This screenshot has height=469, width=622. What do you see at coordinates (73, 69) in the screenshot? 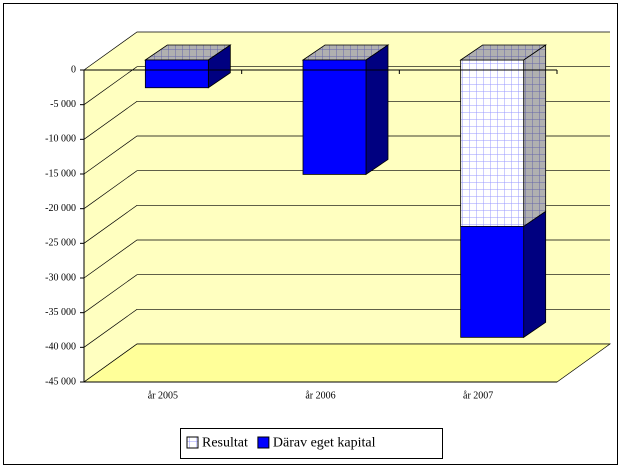
I see `y-tick-label: 0` at bounding box center [73, 69].